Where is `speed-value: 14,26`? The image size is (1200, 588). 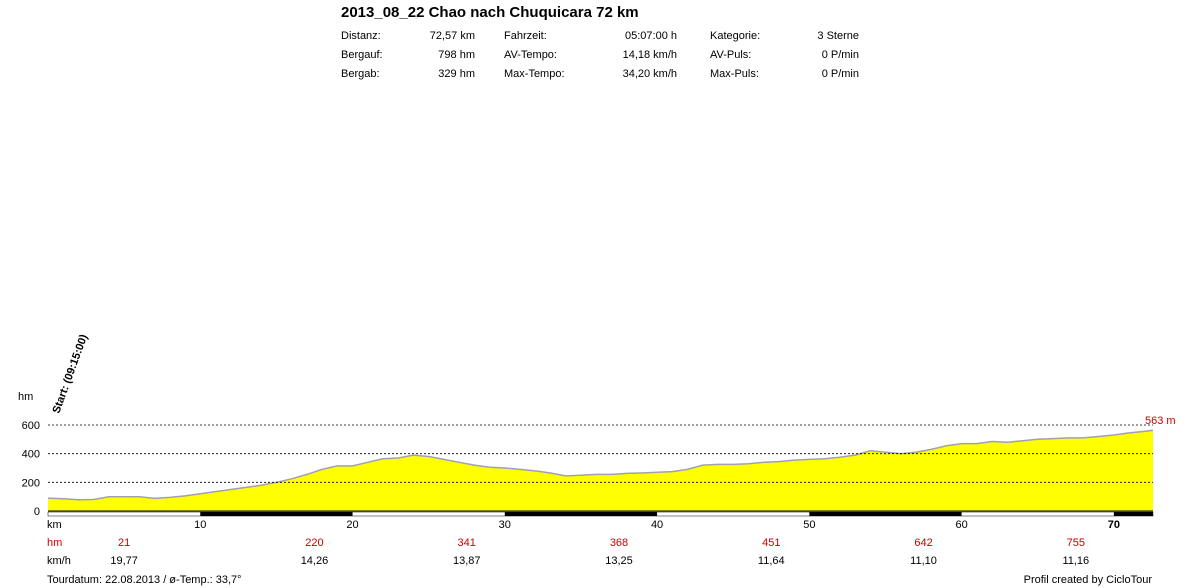
speed-value: 14,26 is located at coordinates (315, 561).